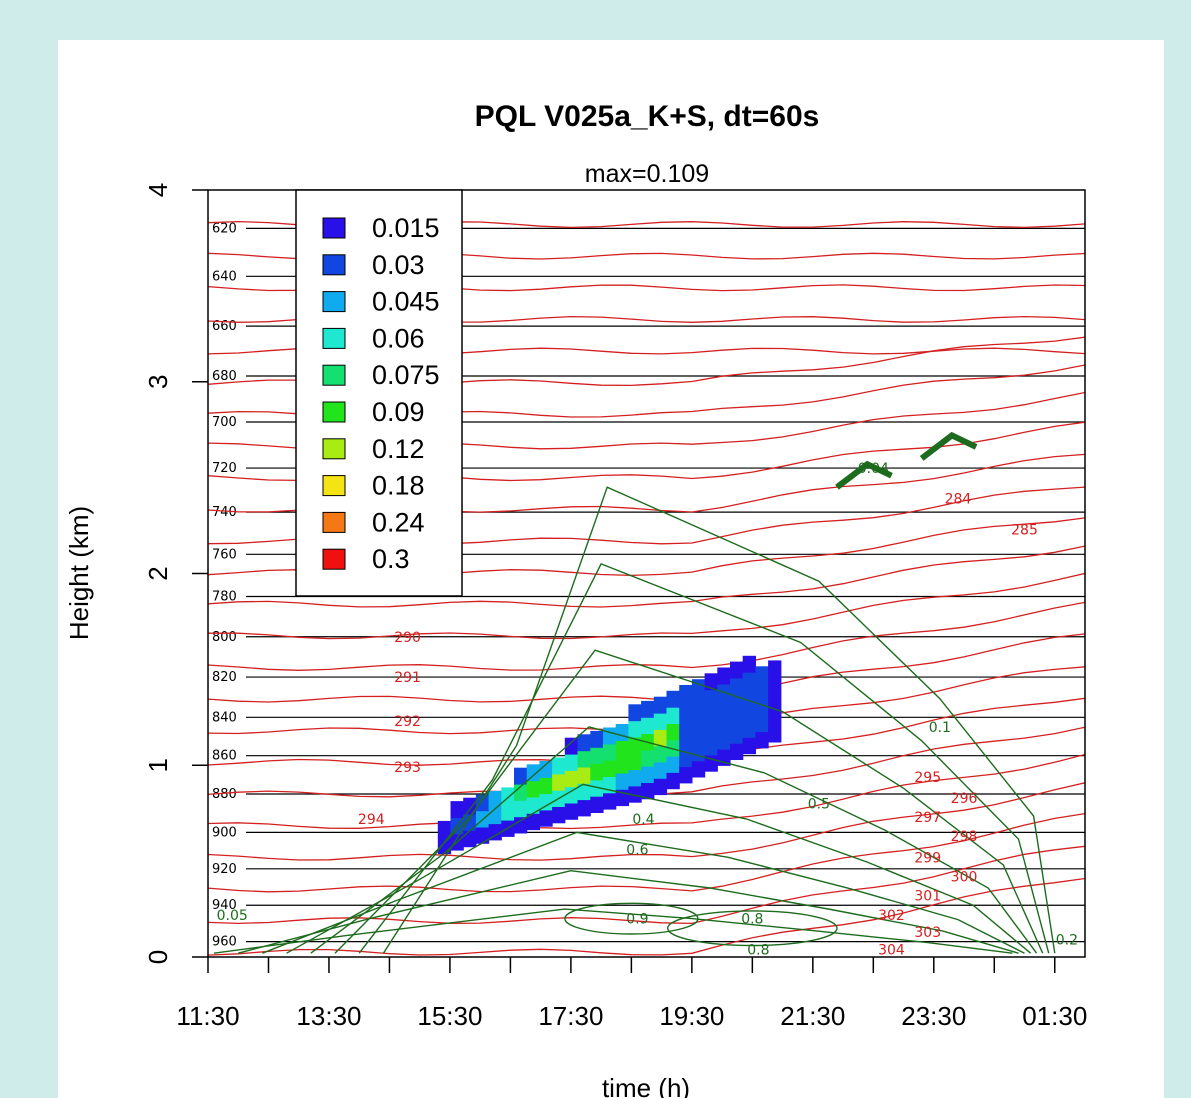  I want to click on rh-label: 0.8, so click(752, 920).